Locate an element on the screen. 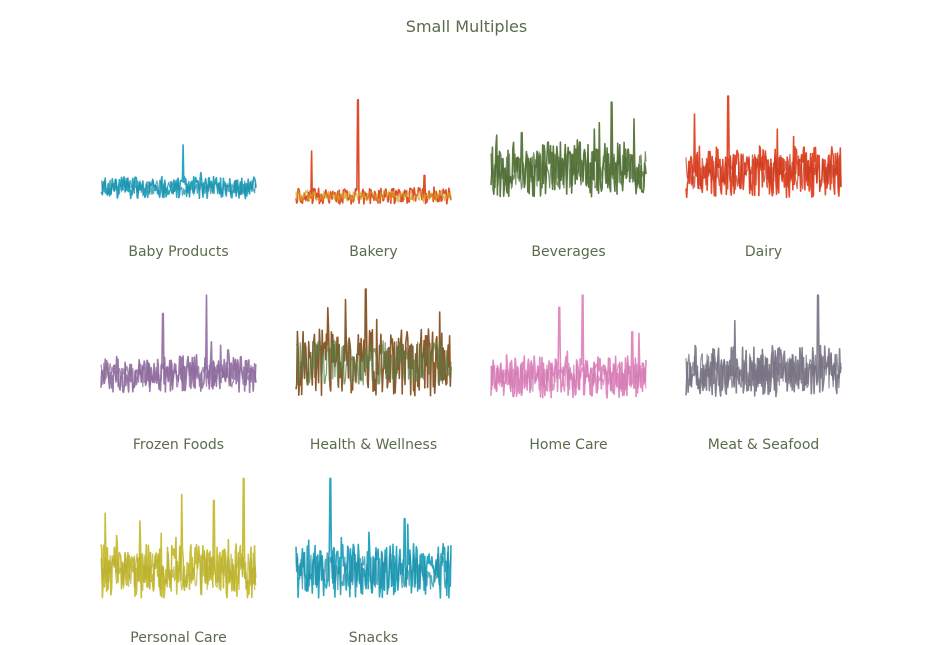  panel-label-bakery: Bakery is located at coordinates (373, 252).